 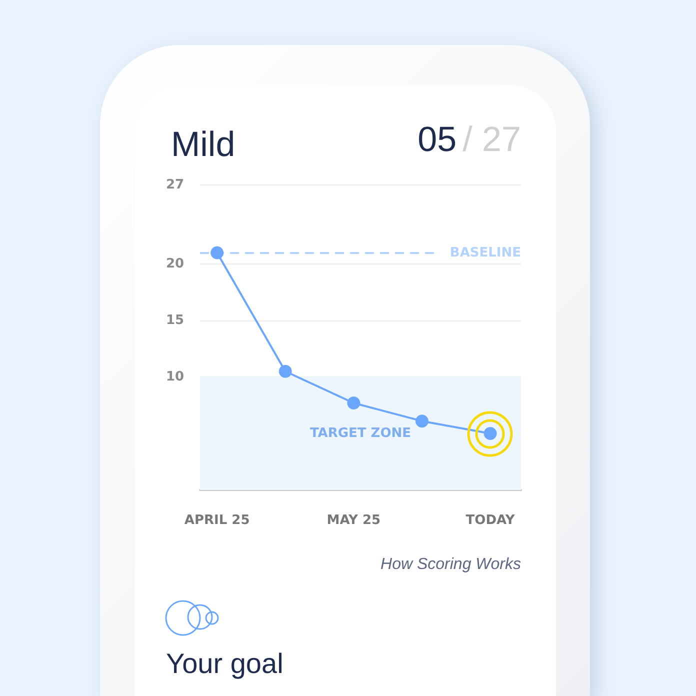 What do you see at coordinates (175, 377) in the screenshot?
I see `y-tick-label: 10` at bounding box center [175, 377].